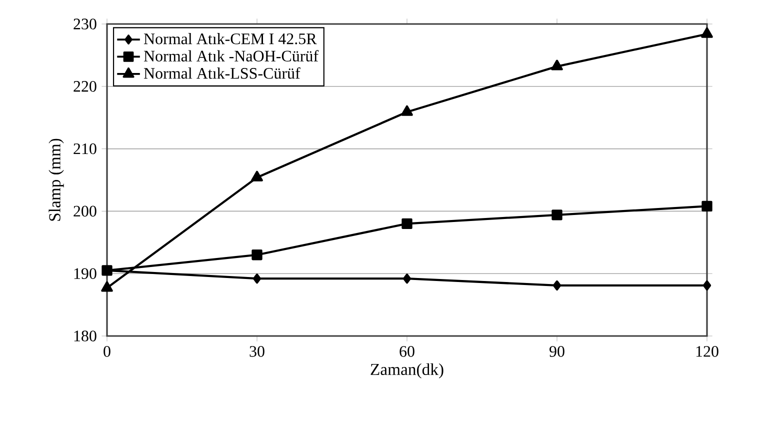 This screenshot has width=768, height=439. I want to click on x-tick-label: 60, so click(407, 351).